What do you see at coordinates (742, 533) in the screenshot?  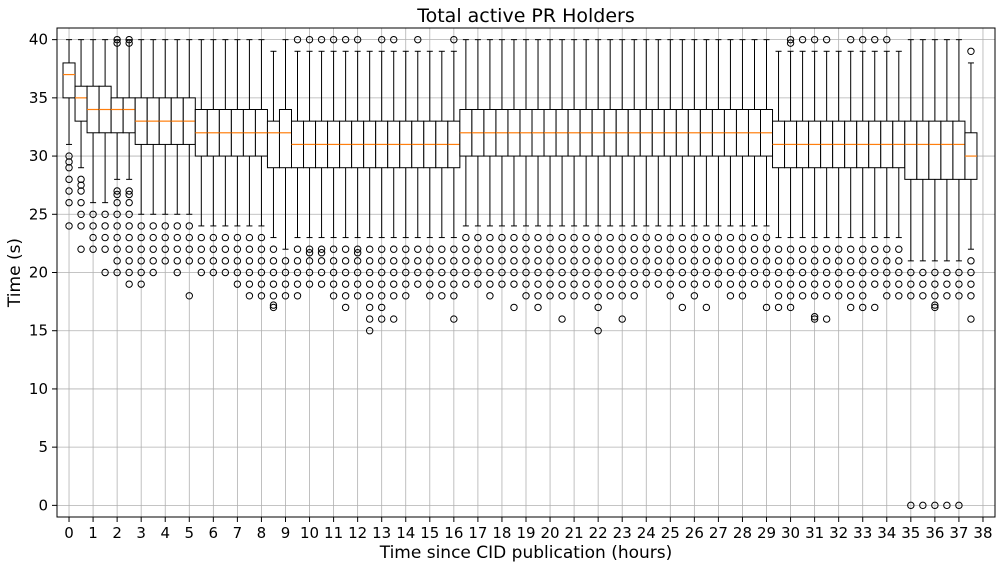 I see `x-tick-label: 28` at bounding box center [742, 533].